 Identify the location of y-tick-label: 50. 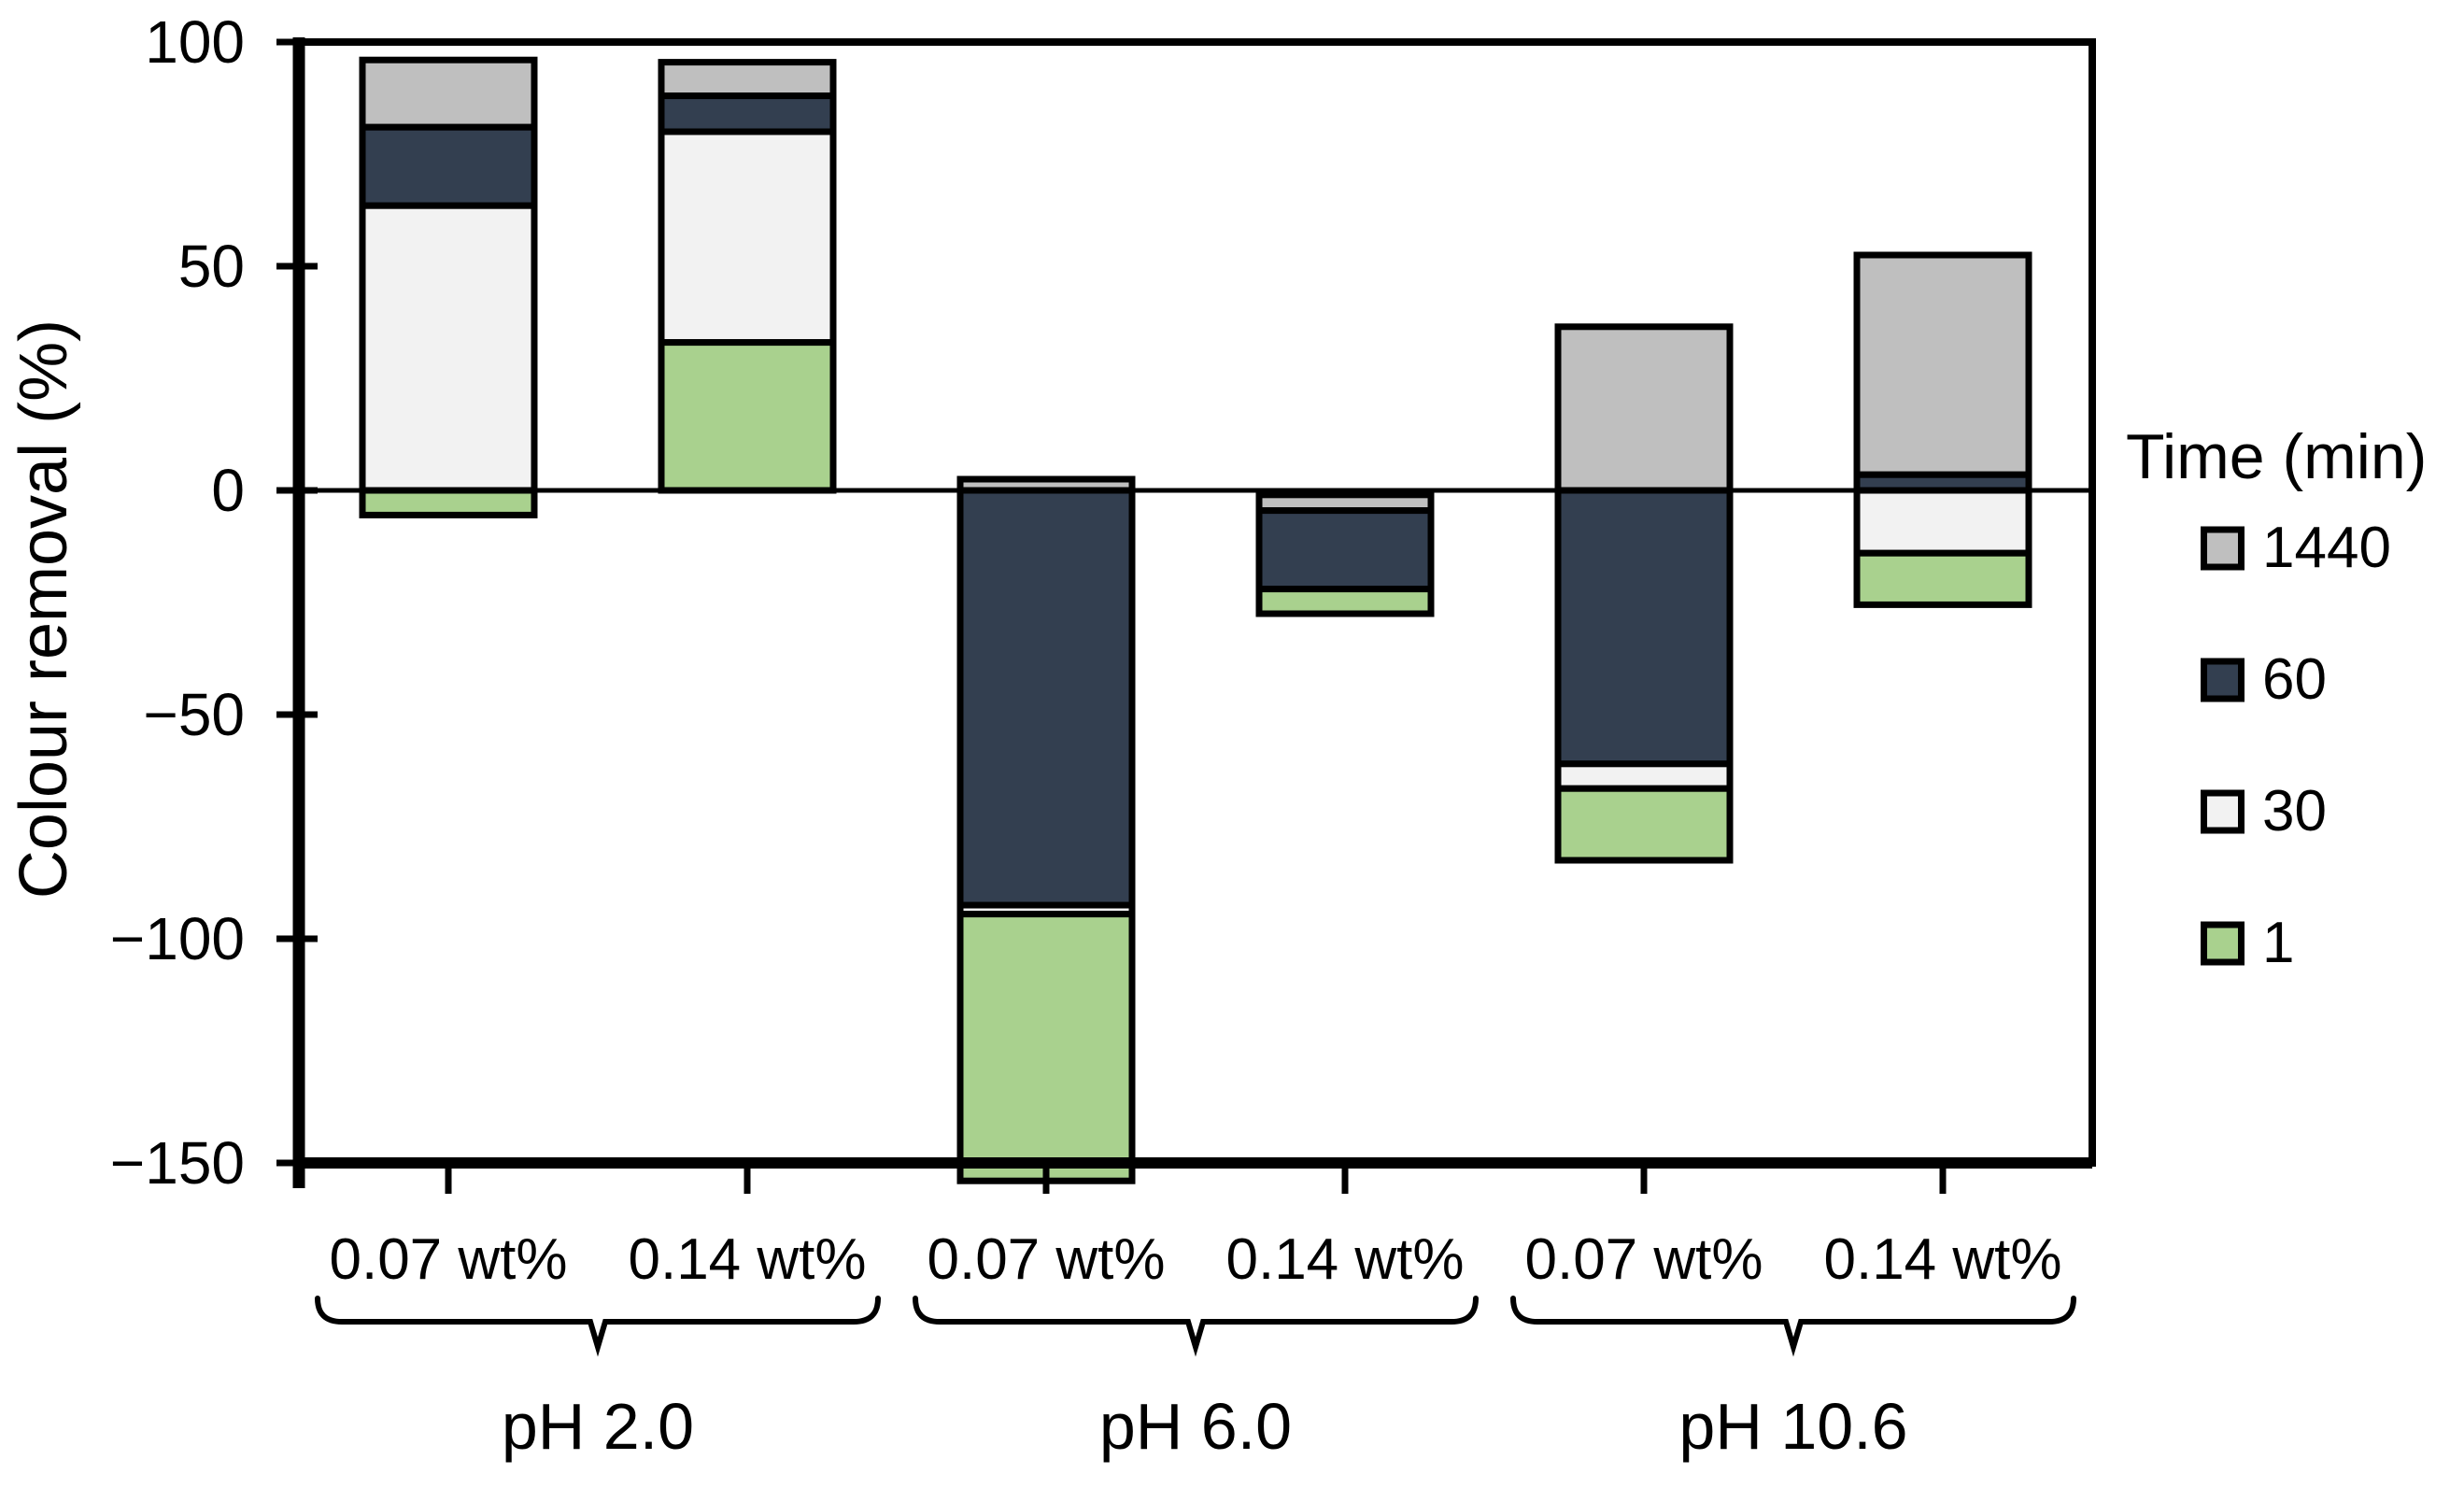
(211, 266).